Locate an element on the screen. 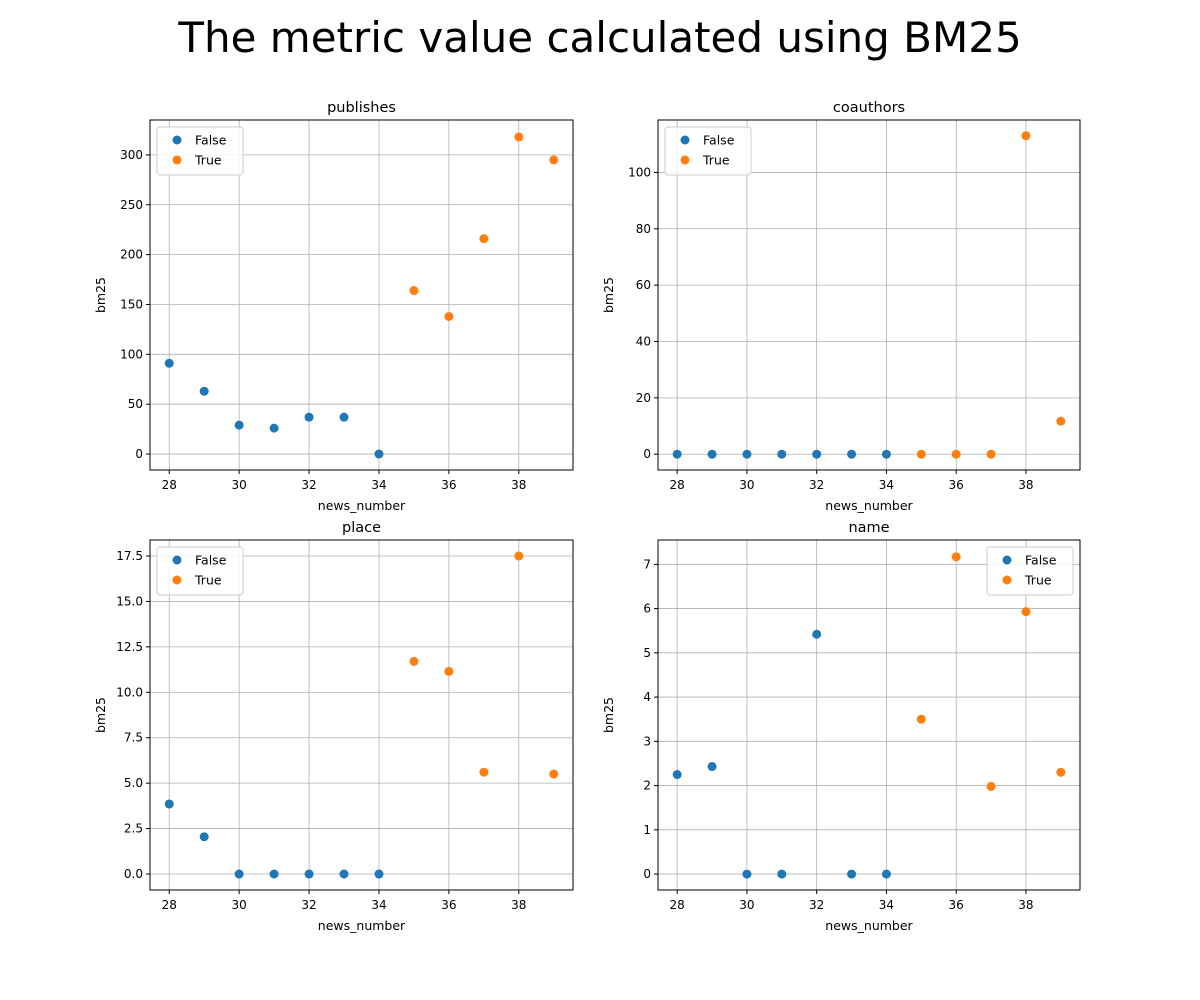  x-tick-label: 34 is located at coordinates (886, 905).